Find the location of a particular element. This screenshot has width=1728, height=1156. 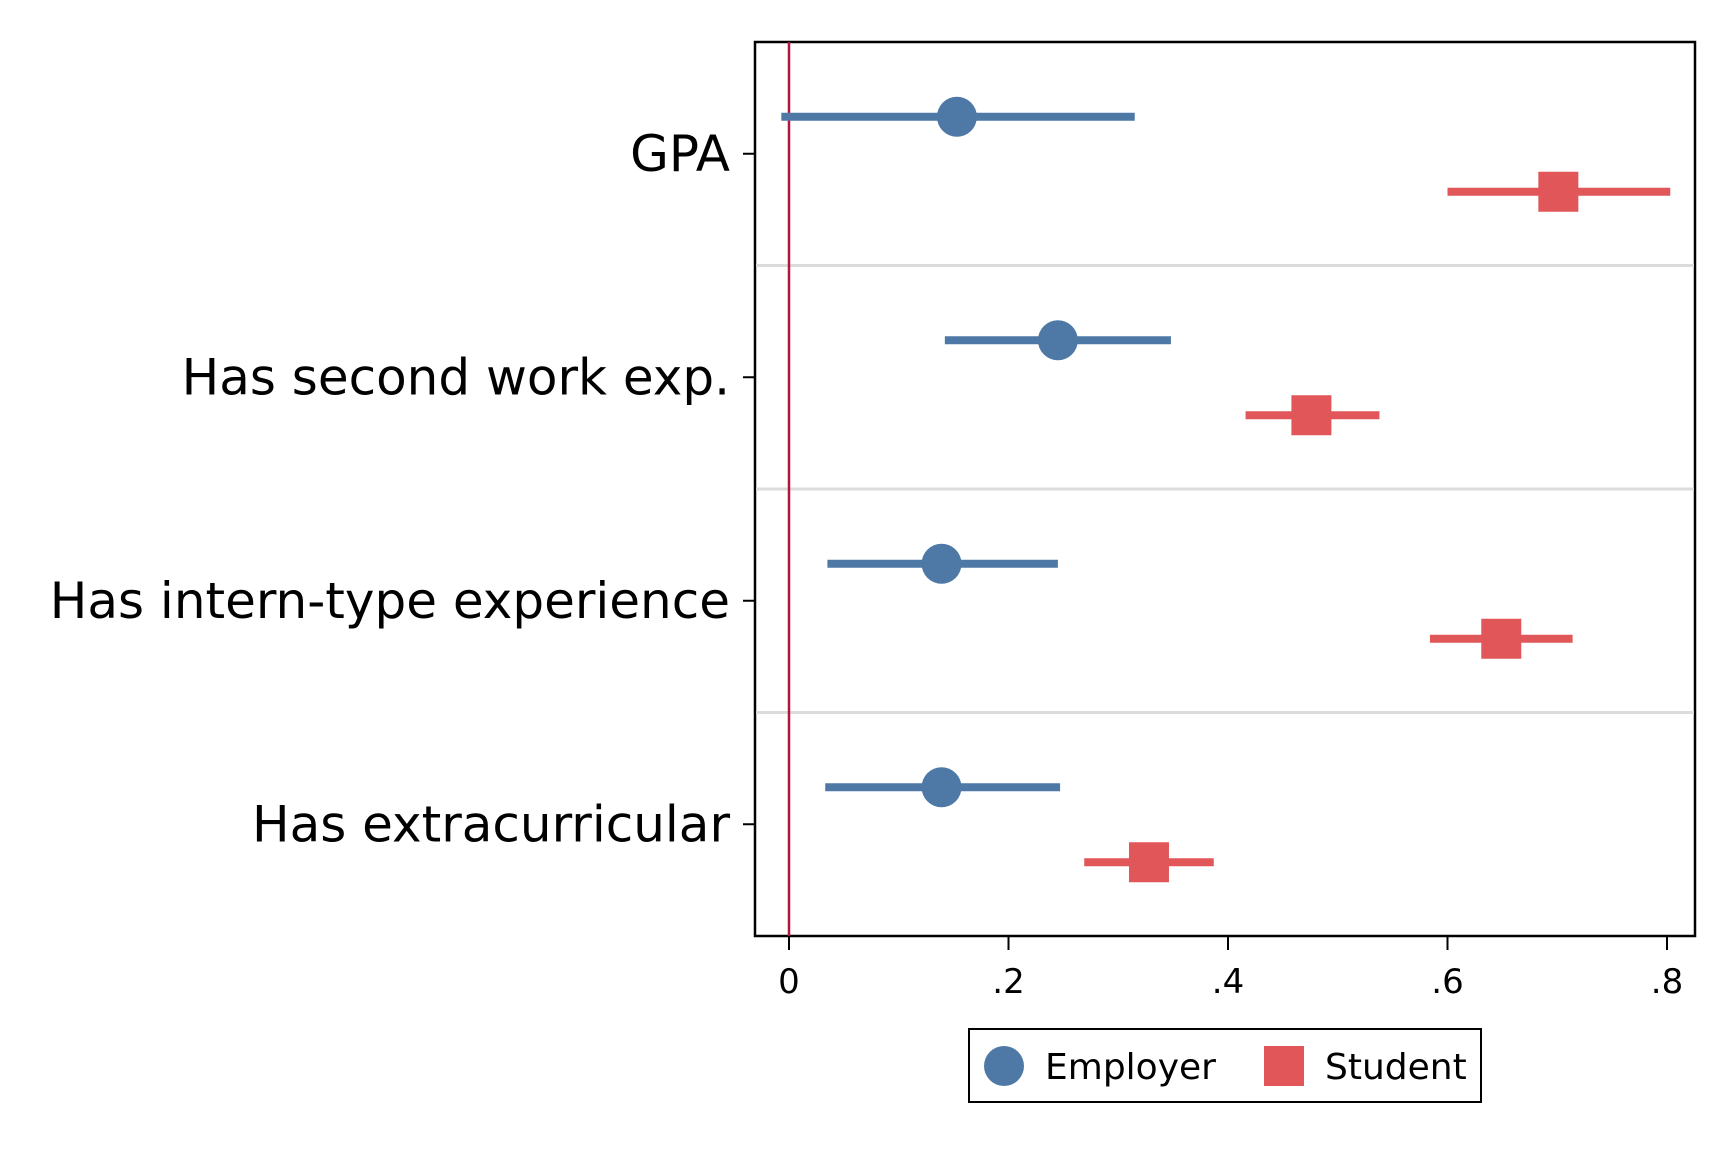

legend-student-label: Student is located at coordinates (1396, 1067).